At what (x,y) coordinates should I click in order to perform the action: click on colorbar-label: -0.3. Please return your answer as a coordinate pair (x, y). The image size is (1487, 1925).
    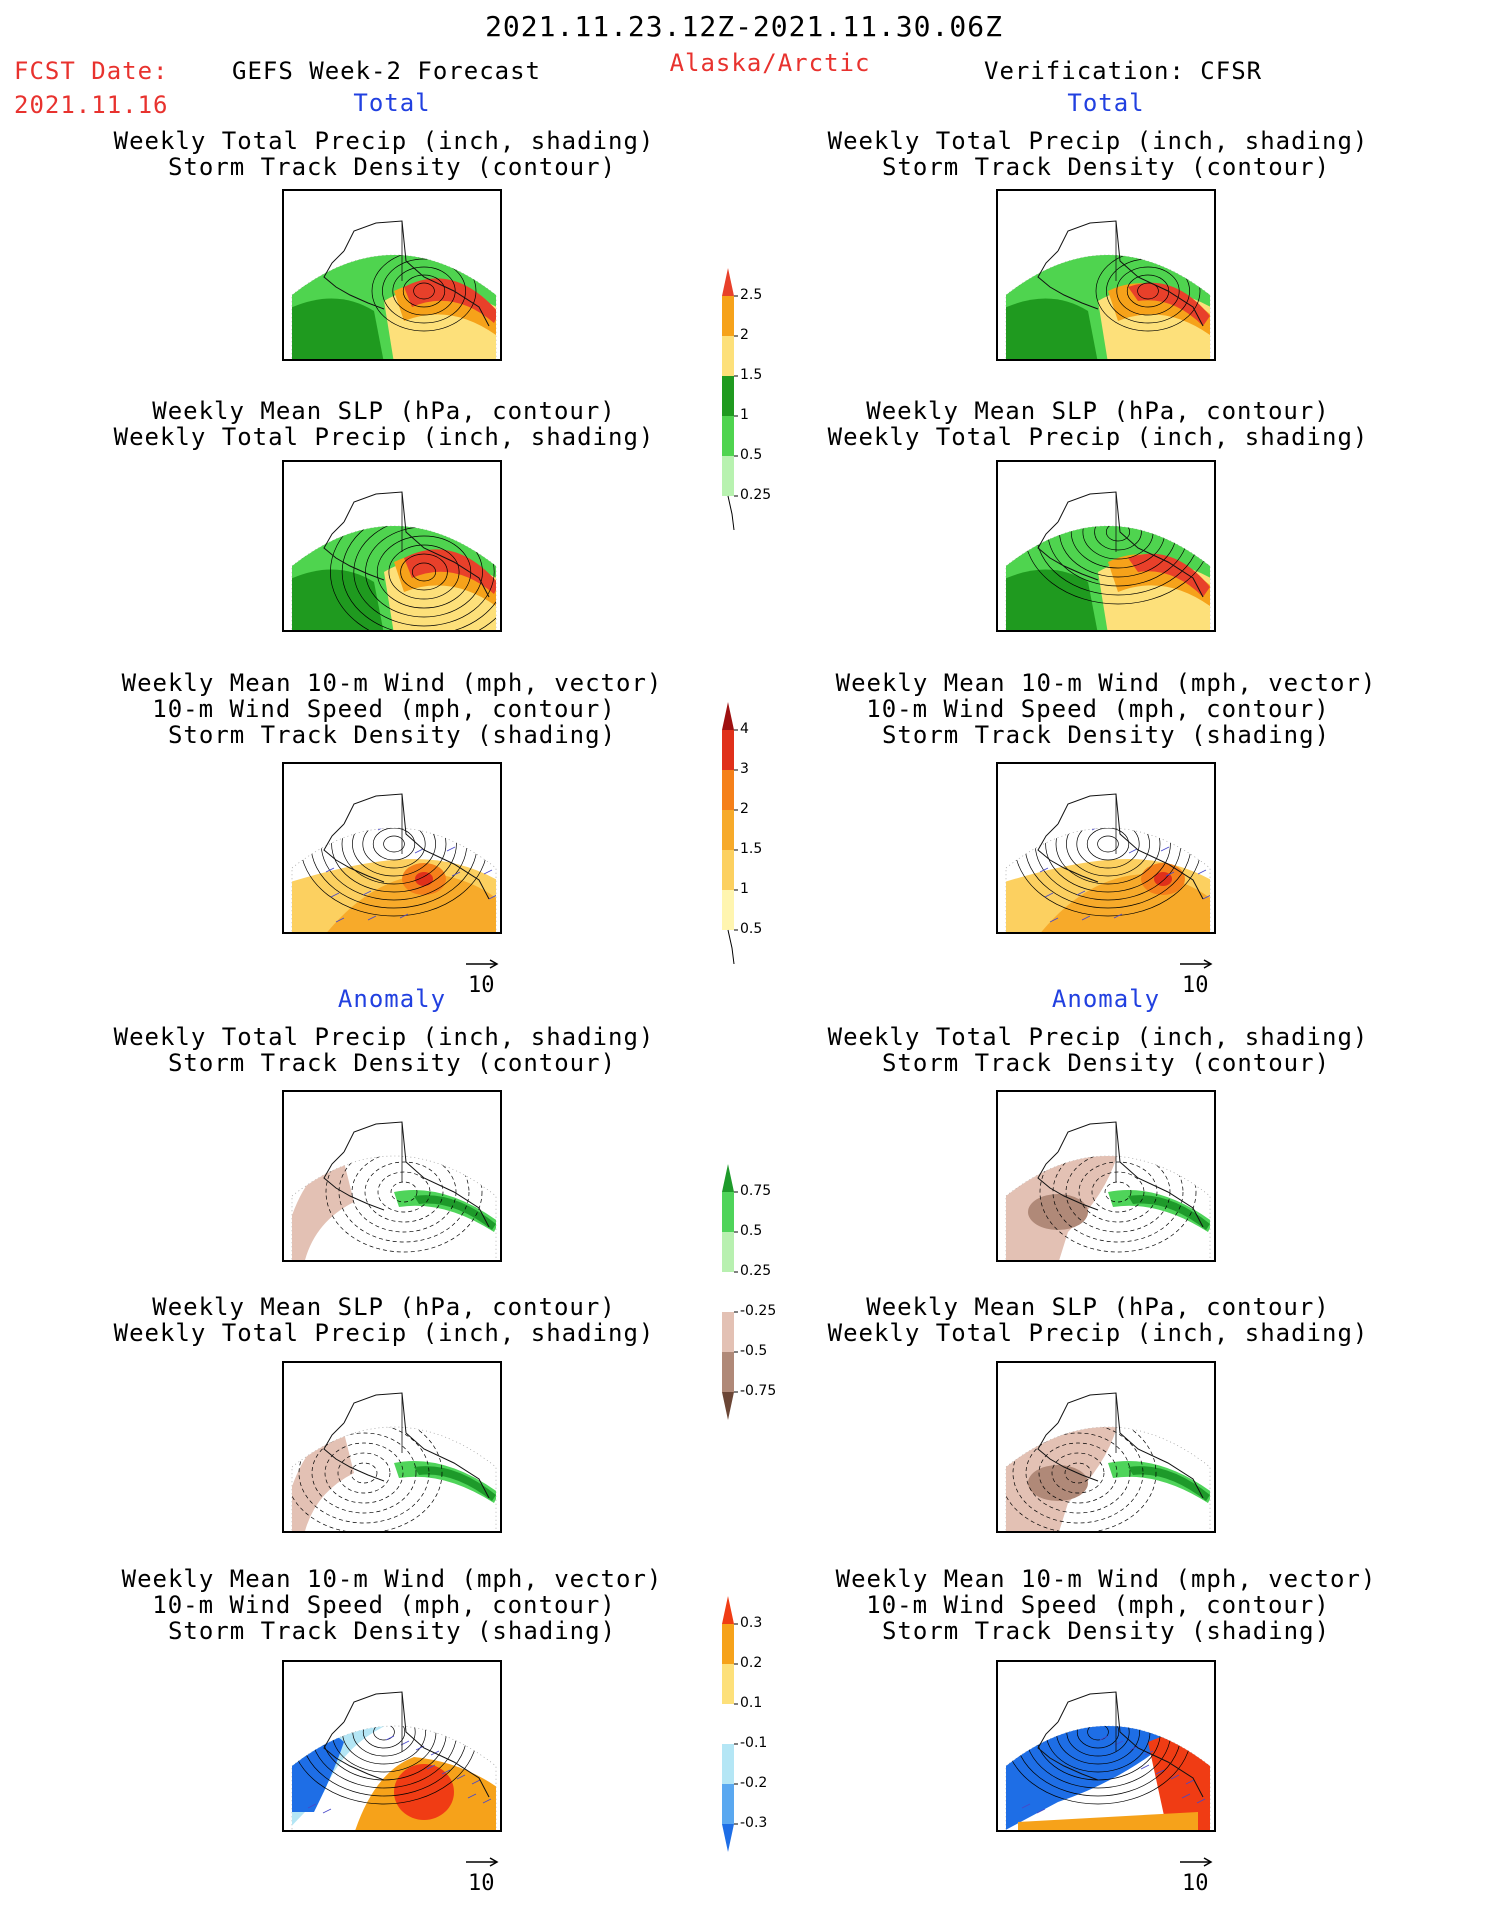
    Looking at the image, I should click on (754, 1823).